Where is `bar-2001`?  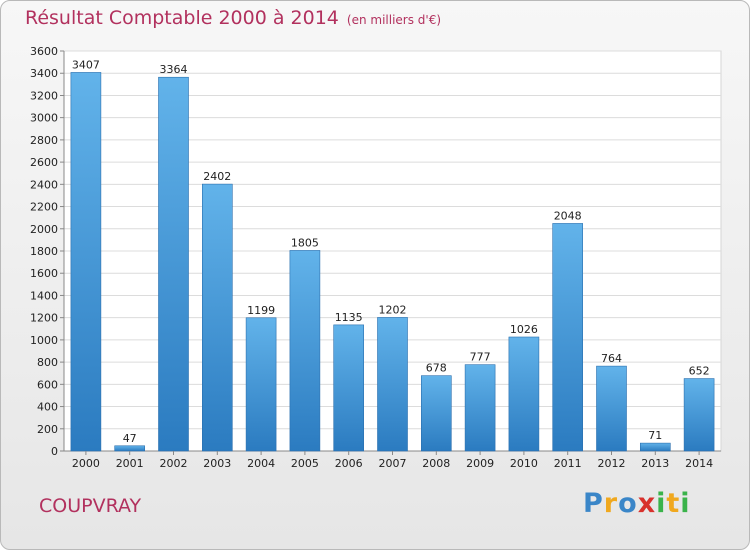
bar-2001 is located at coordinates (129, 448).